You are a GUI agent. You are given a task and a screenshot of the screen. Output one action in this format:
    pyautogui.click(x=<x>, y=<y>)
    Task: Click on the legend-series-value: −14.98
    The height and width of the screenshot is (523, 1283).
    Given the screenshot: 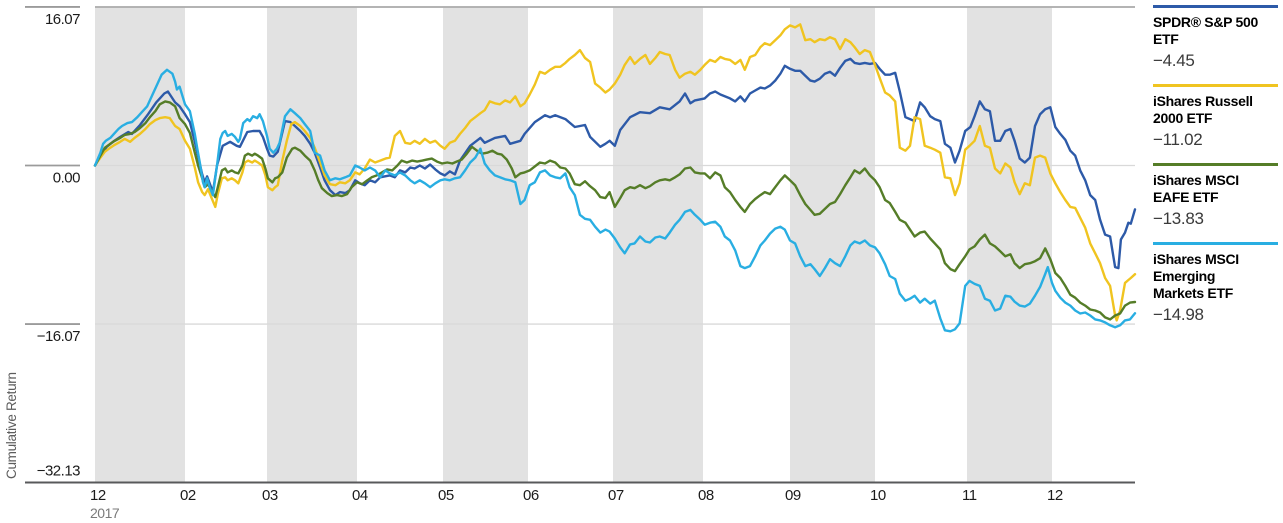 What is the action you would take?
    pyautogui.click(x=1178, y=314)
    